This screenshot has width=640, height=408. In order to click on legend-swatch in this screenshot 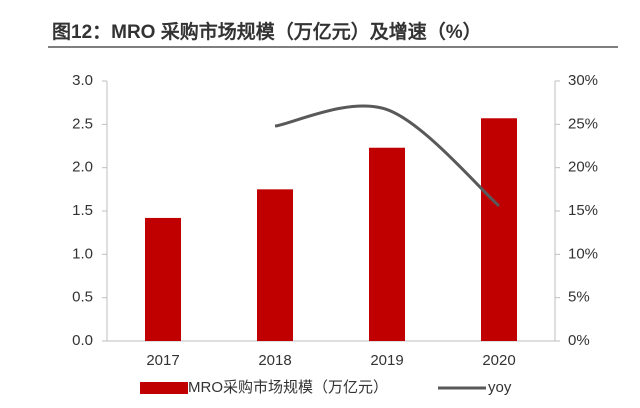, I will do `click(164, 388)`.